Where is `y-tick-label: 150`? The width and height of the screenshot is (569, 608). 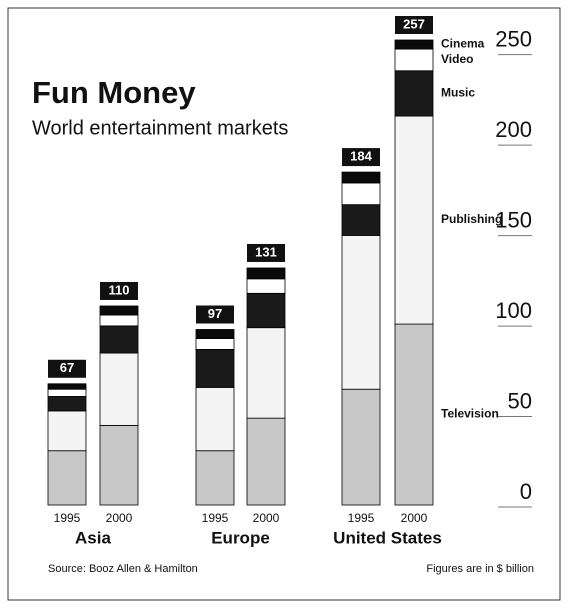
y-tick-label: 150 is located at coordinates (513, 219).